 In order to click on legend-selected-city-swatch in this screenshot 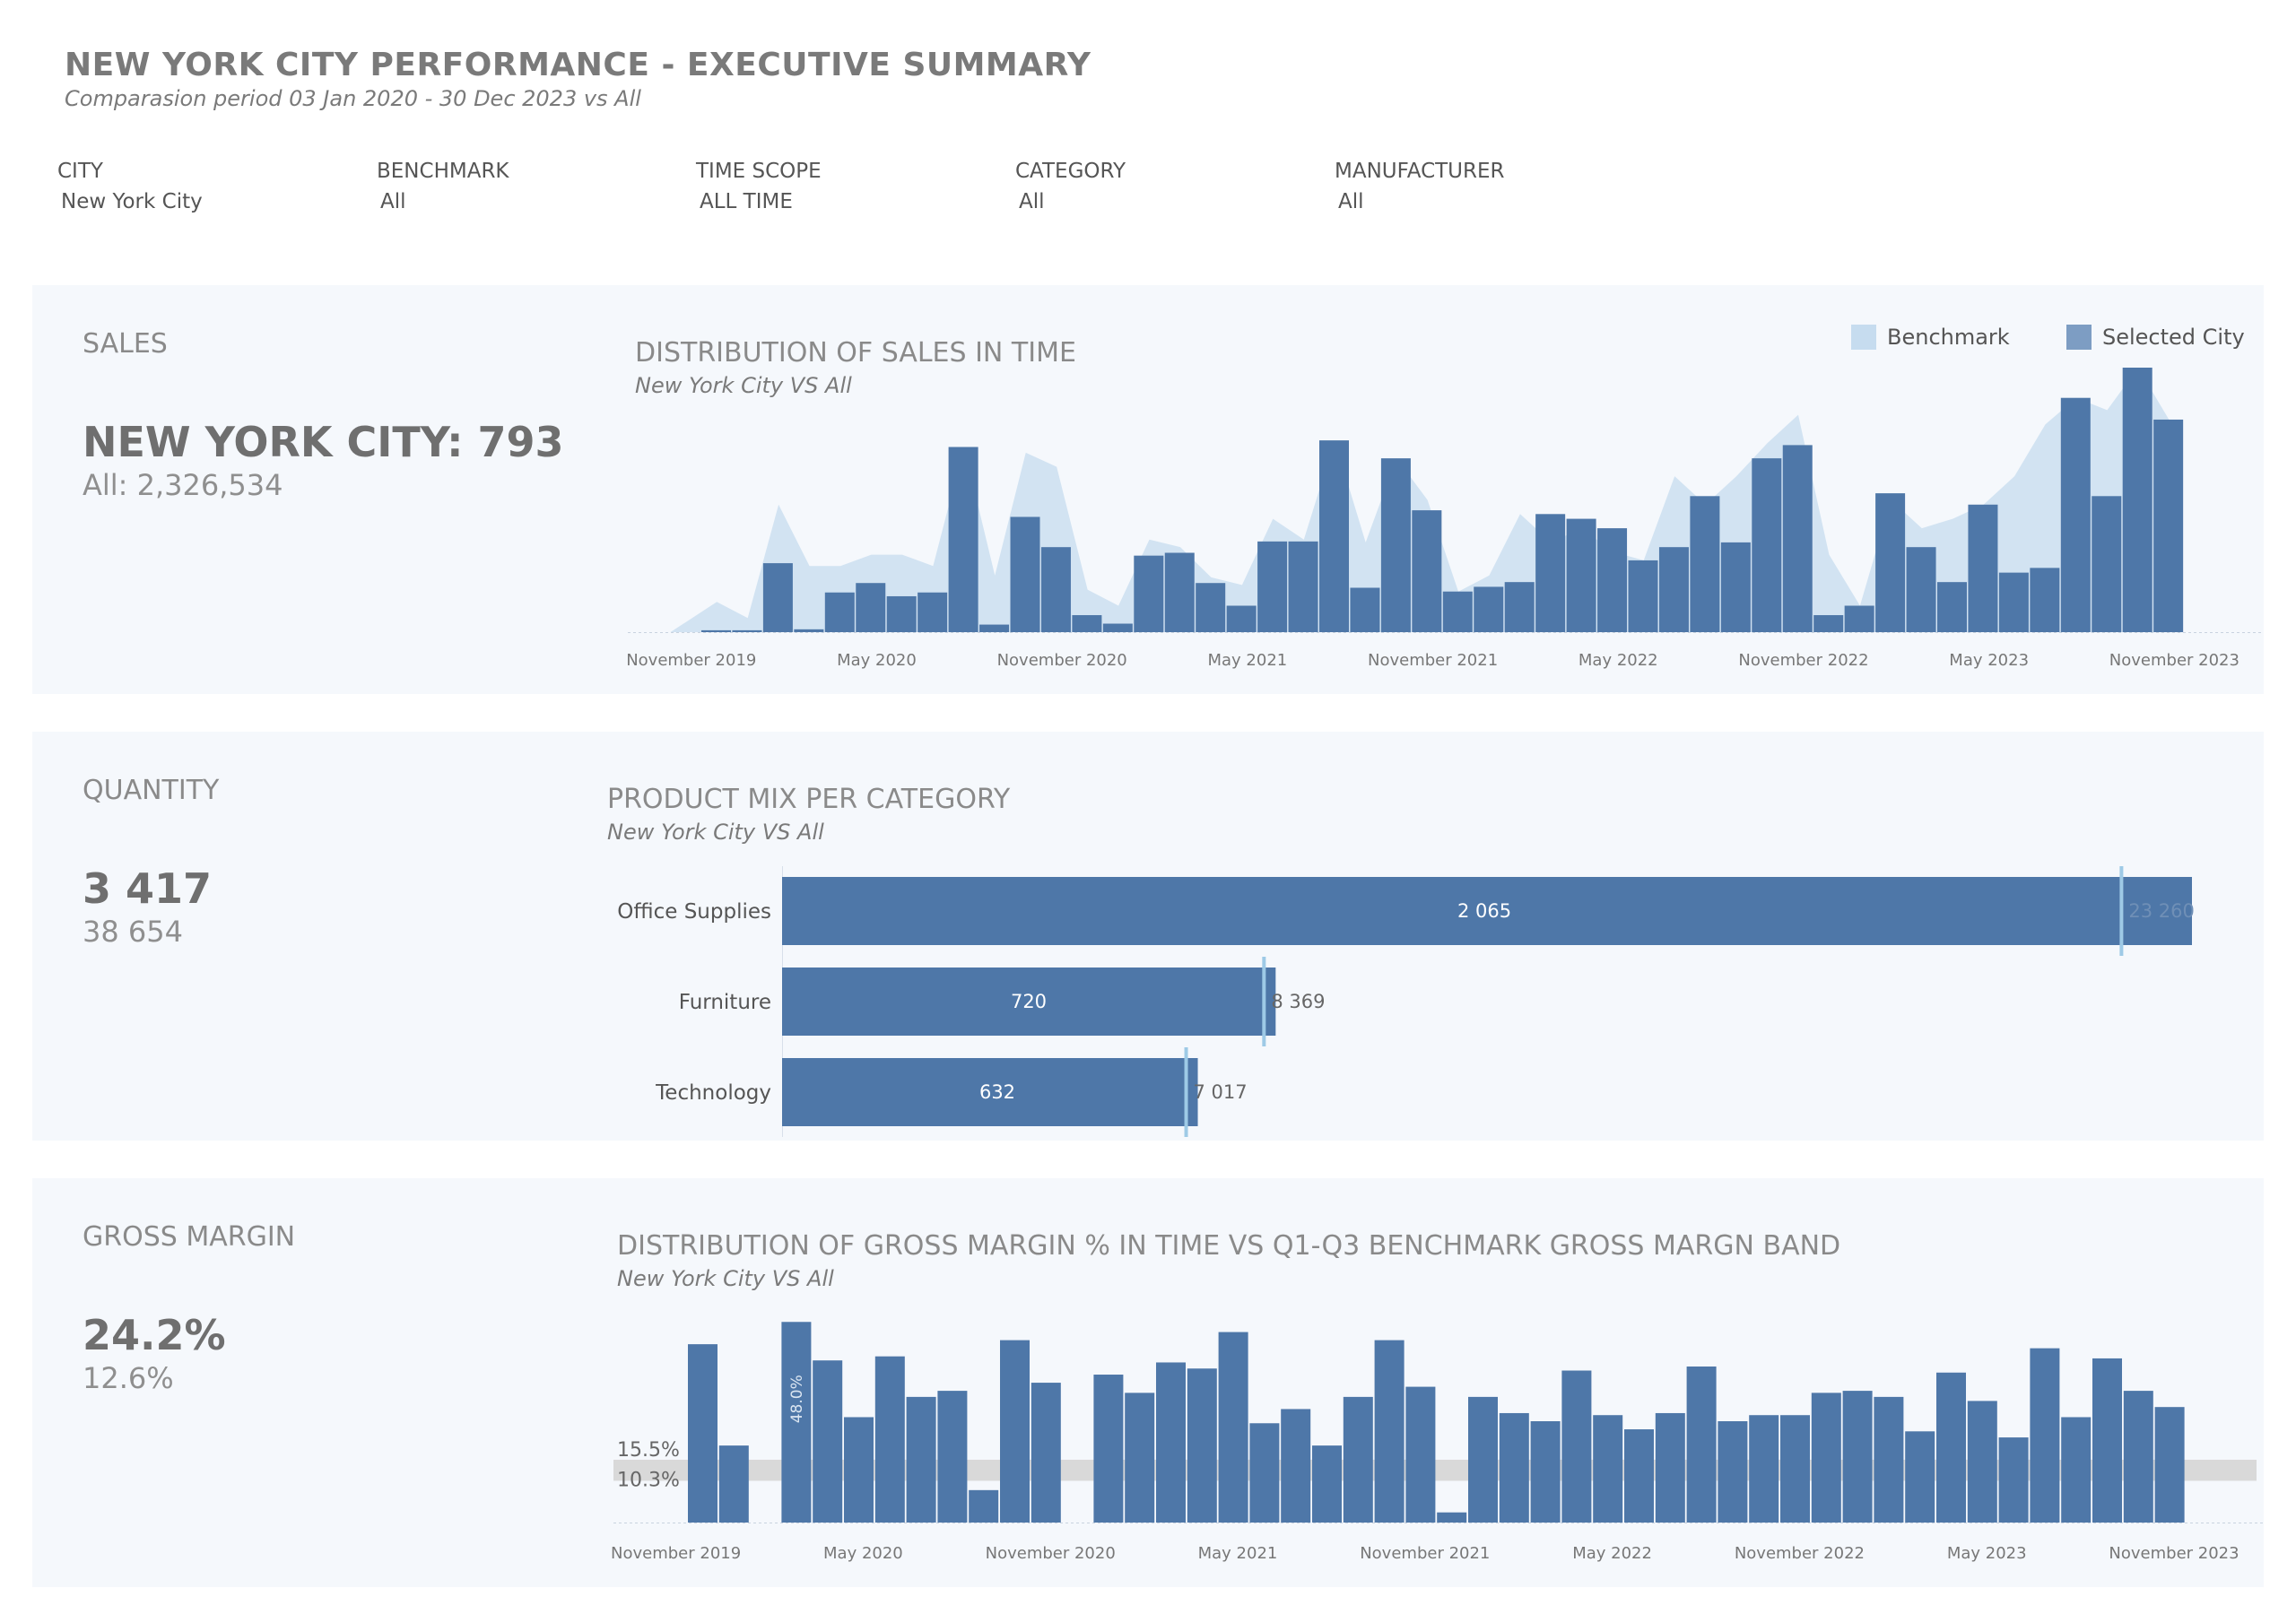, I will do `click(2079, 337)`.